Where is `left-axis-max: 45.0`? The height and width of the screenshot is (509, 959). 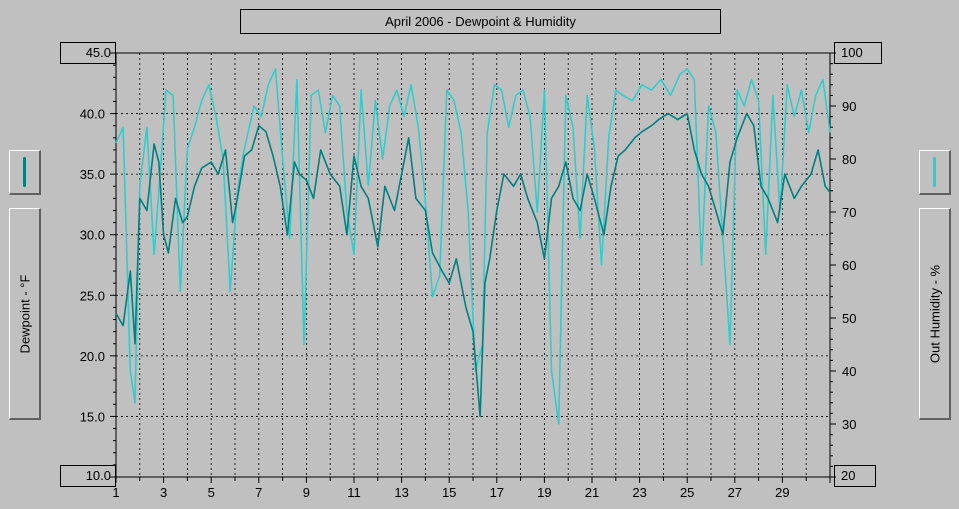
left-axis-max: 45.0 is located at coordinates (88, 53).